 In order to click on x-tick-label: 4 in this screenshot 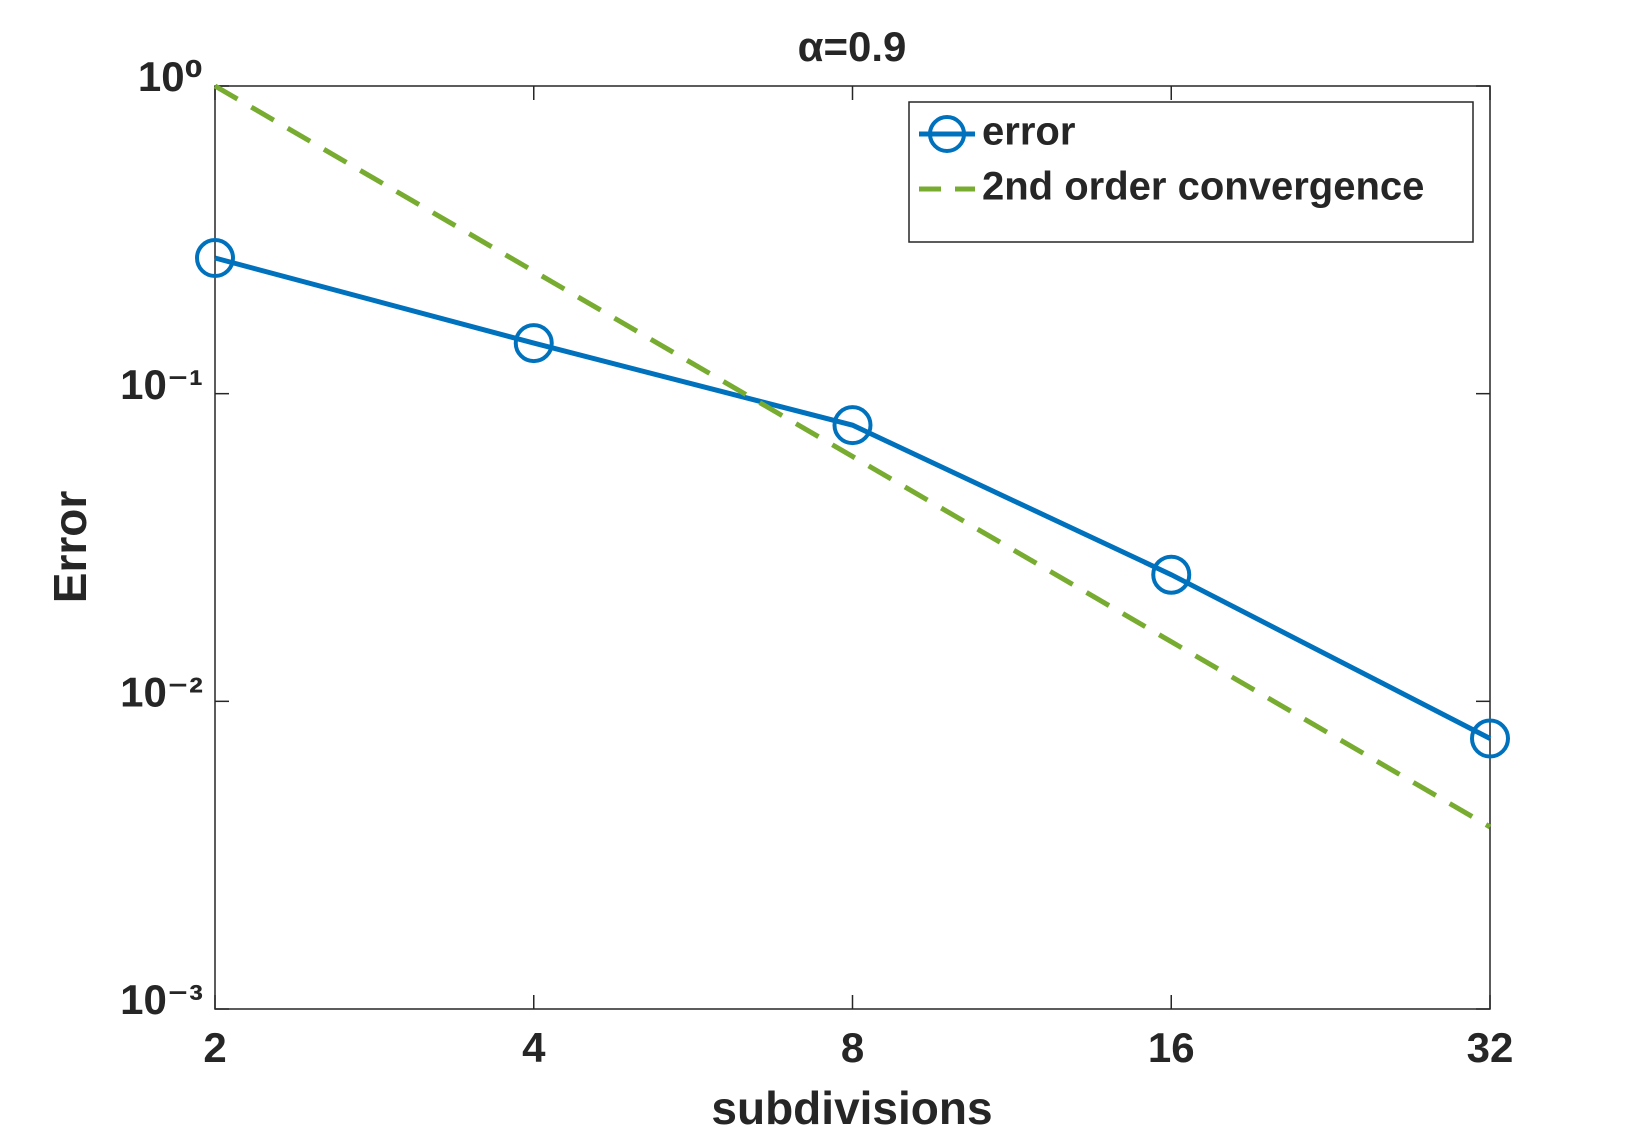, I will do `click(534, 1047)`.